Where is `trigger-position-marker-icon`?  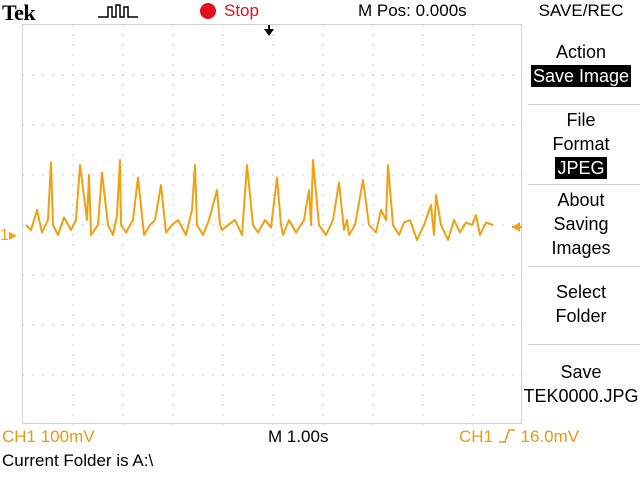
trigger-position-marker-icon is located at coordinates (269, 30).